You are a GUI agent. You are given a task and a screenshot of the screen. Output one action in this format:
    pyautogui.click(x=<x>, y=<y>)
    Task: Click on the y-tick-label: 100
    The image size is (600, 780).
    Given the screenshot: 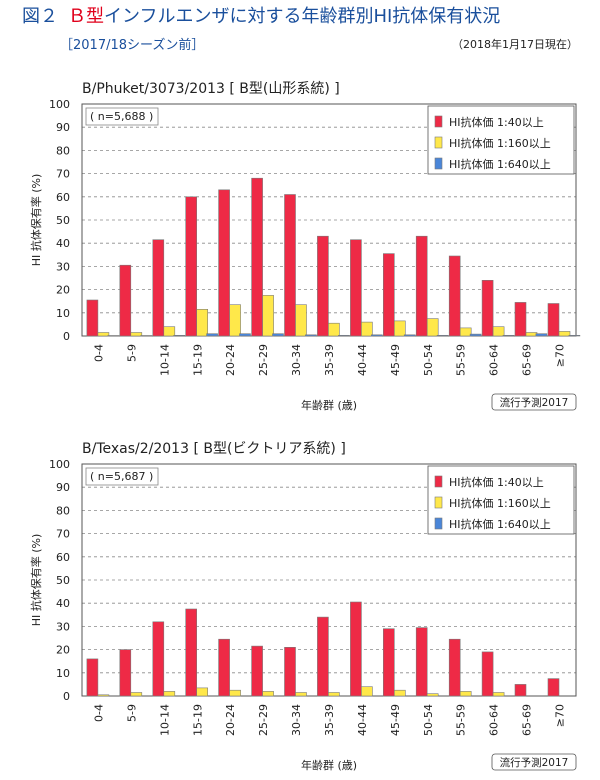 What is the action you would take?
    pyautogui.click(x=59, y=104)
    